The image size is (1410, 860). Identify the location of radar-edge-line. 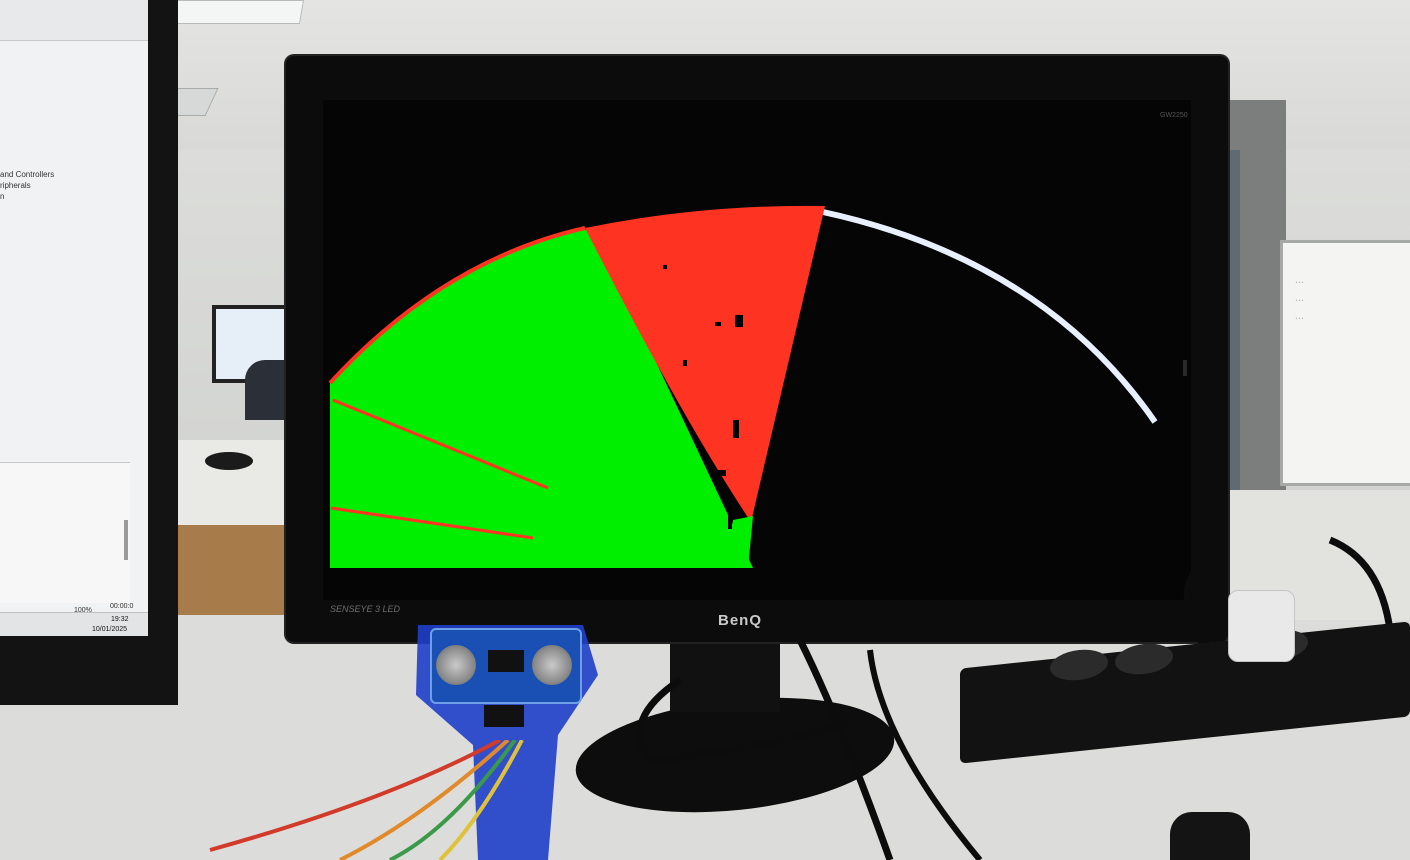
(457, 305).